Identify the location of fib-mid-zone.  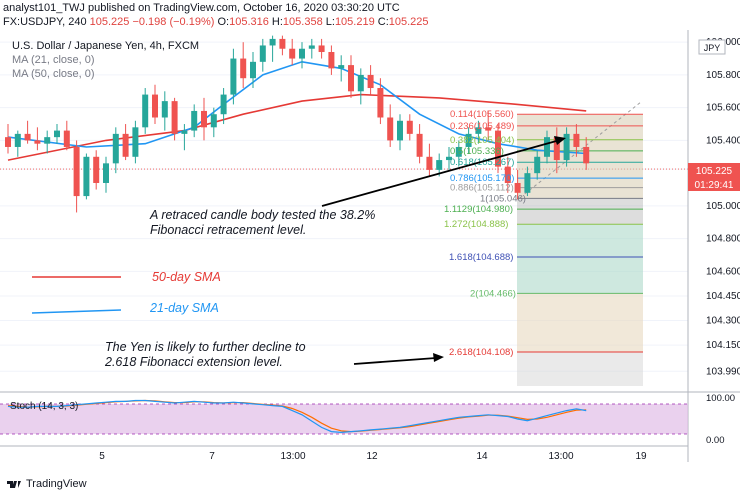
(580, 211).